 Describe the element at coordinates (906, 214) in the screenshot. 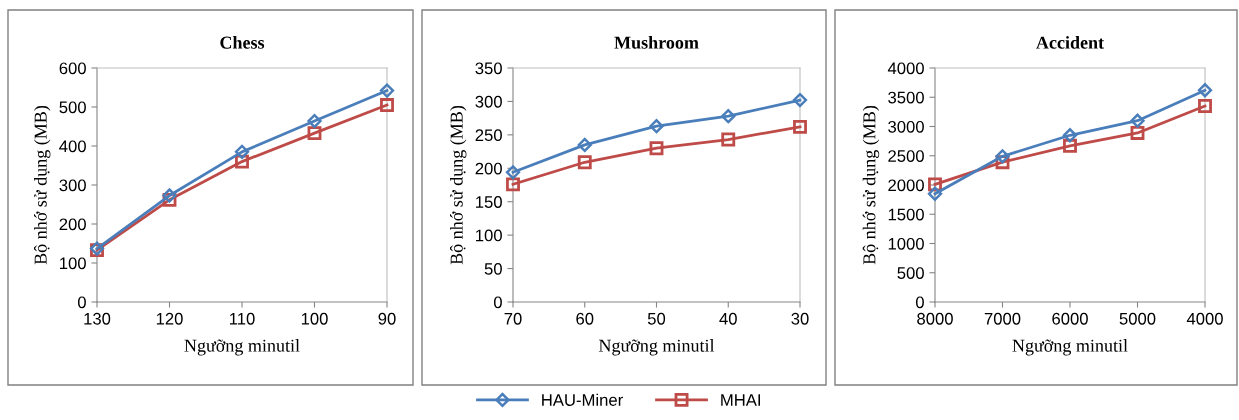

I see `y-tick-label: 1500` at that location.